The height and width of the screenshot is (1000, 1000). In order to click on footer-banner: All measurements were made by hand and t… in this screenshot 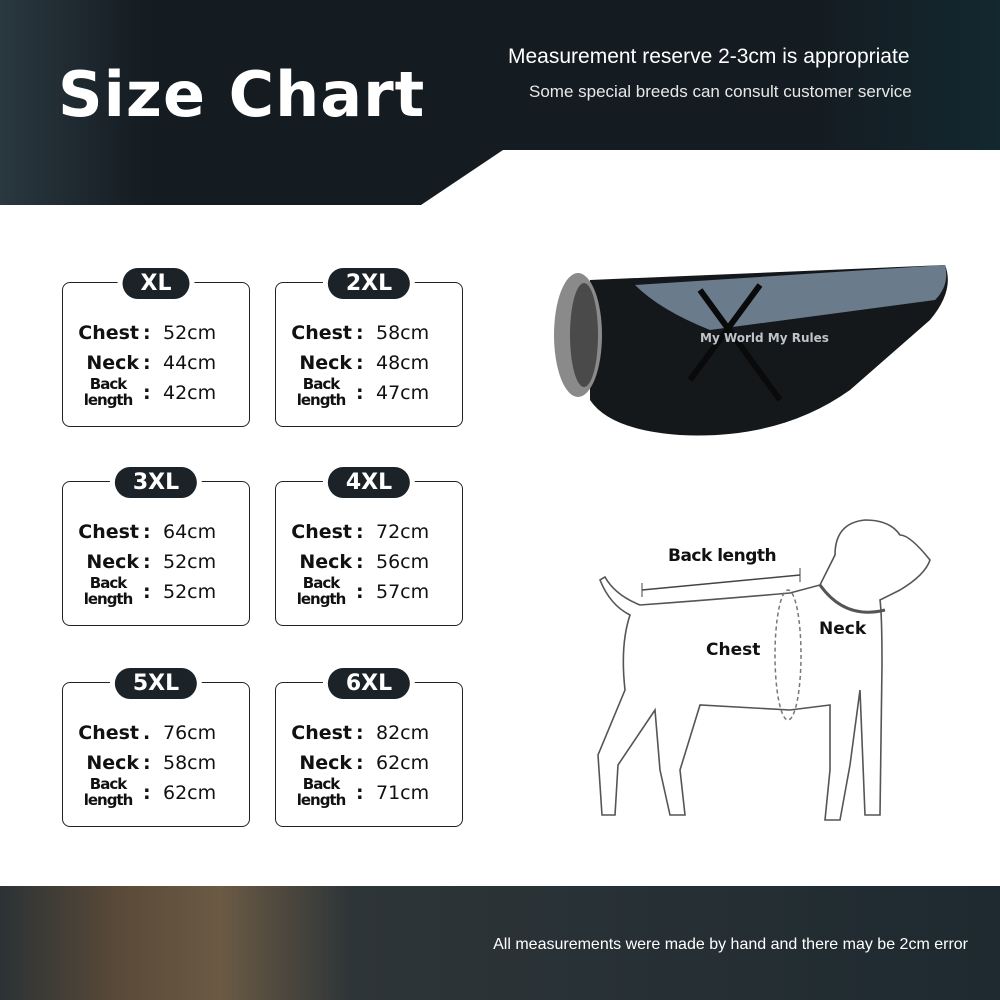, I will do `click(500, 943)`.